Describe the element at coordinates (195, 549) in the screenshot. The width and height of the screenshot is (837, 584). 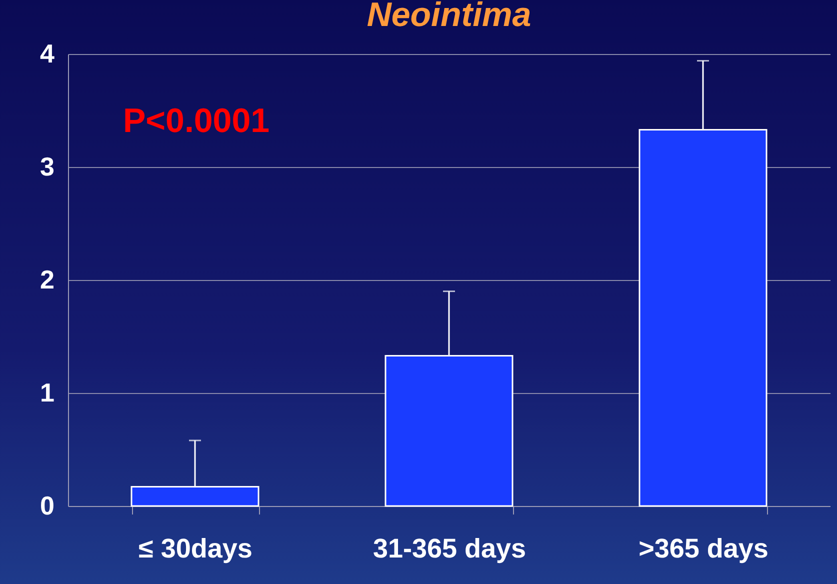
I see `x-tick-label: ≤ 30days` at that location.